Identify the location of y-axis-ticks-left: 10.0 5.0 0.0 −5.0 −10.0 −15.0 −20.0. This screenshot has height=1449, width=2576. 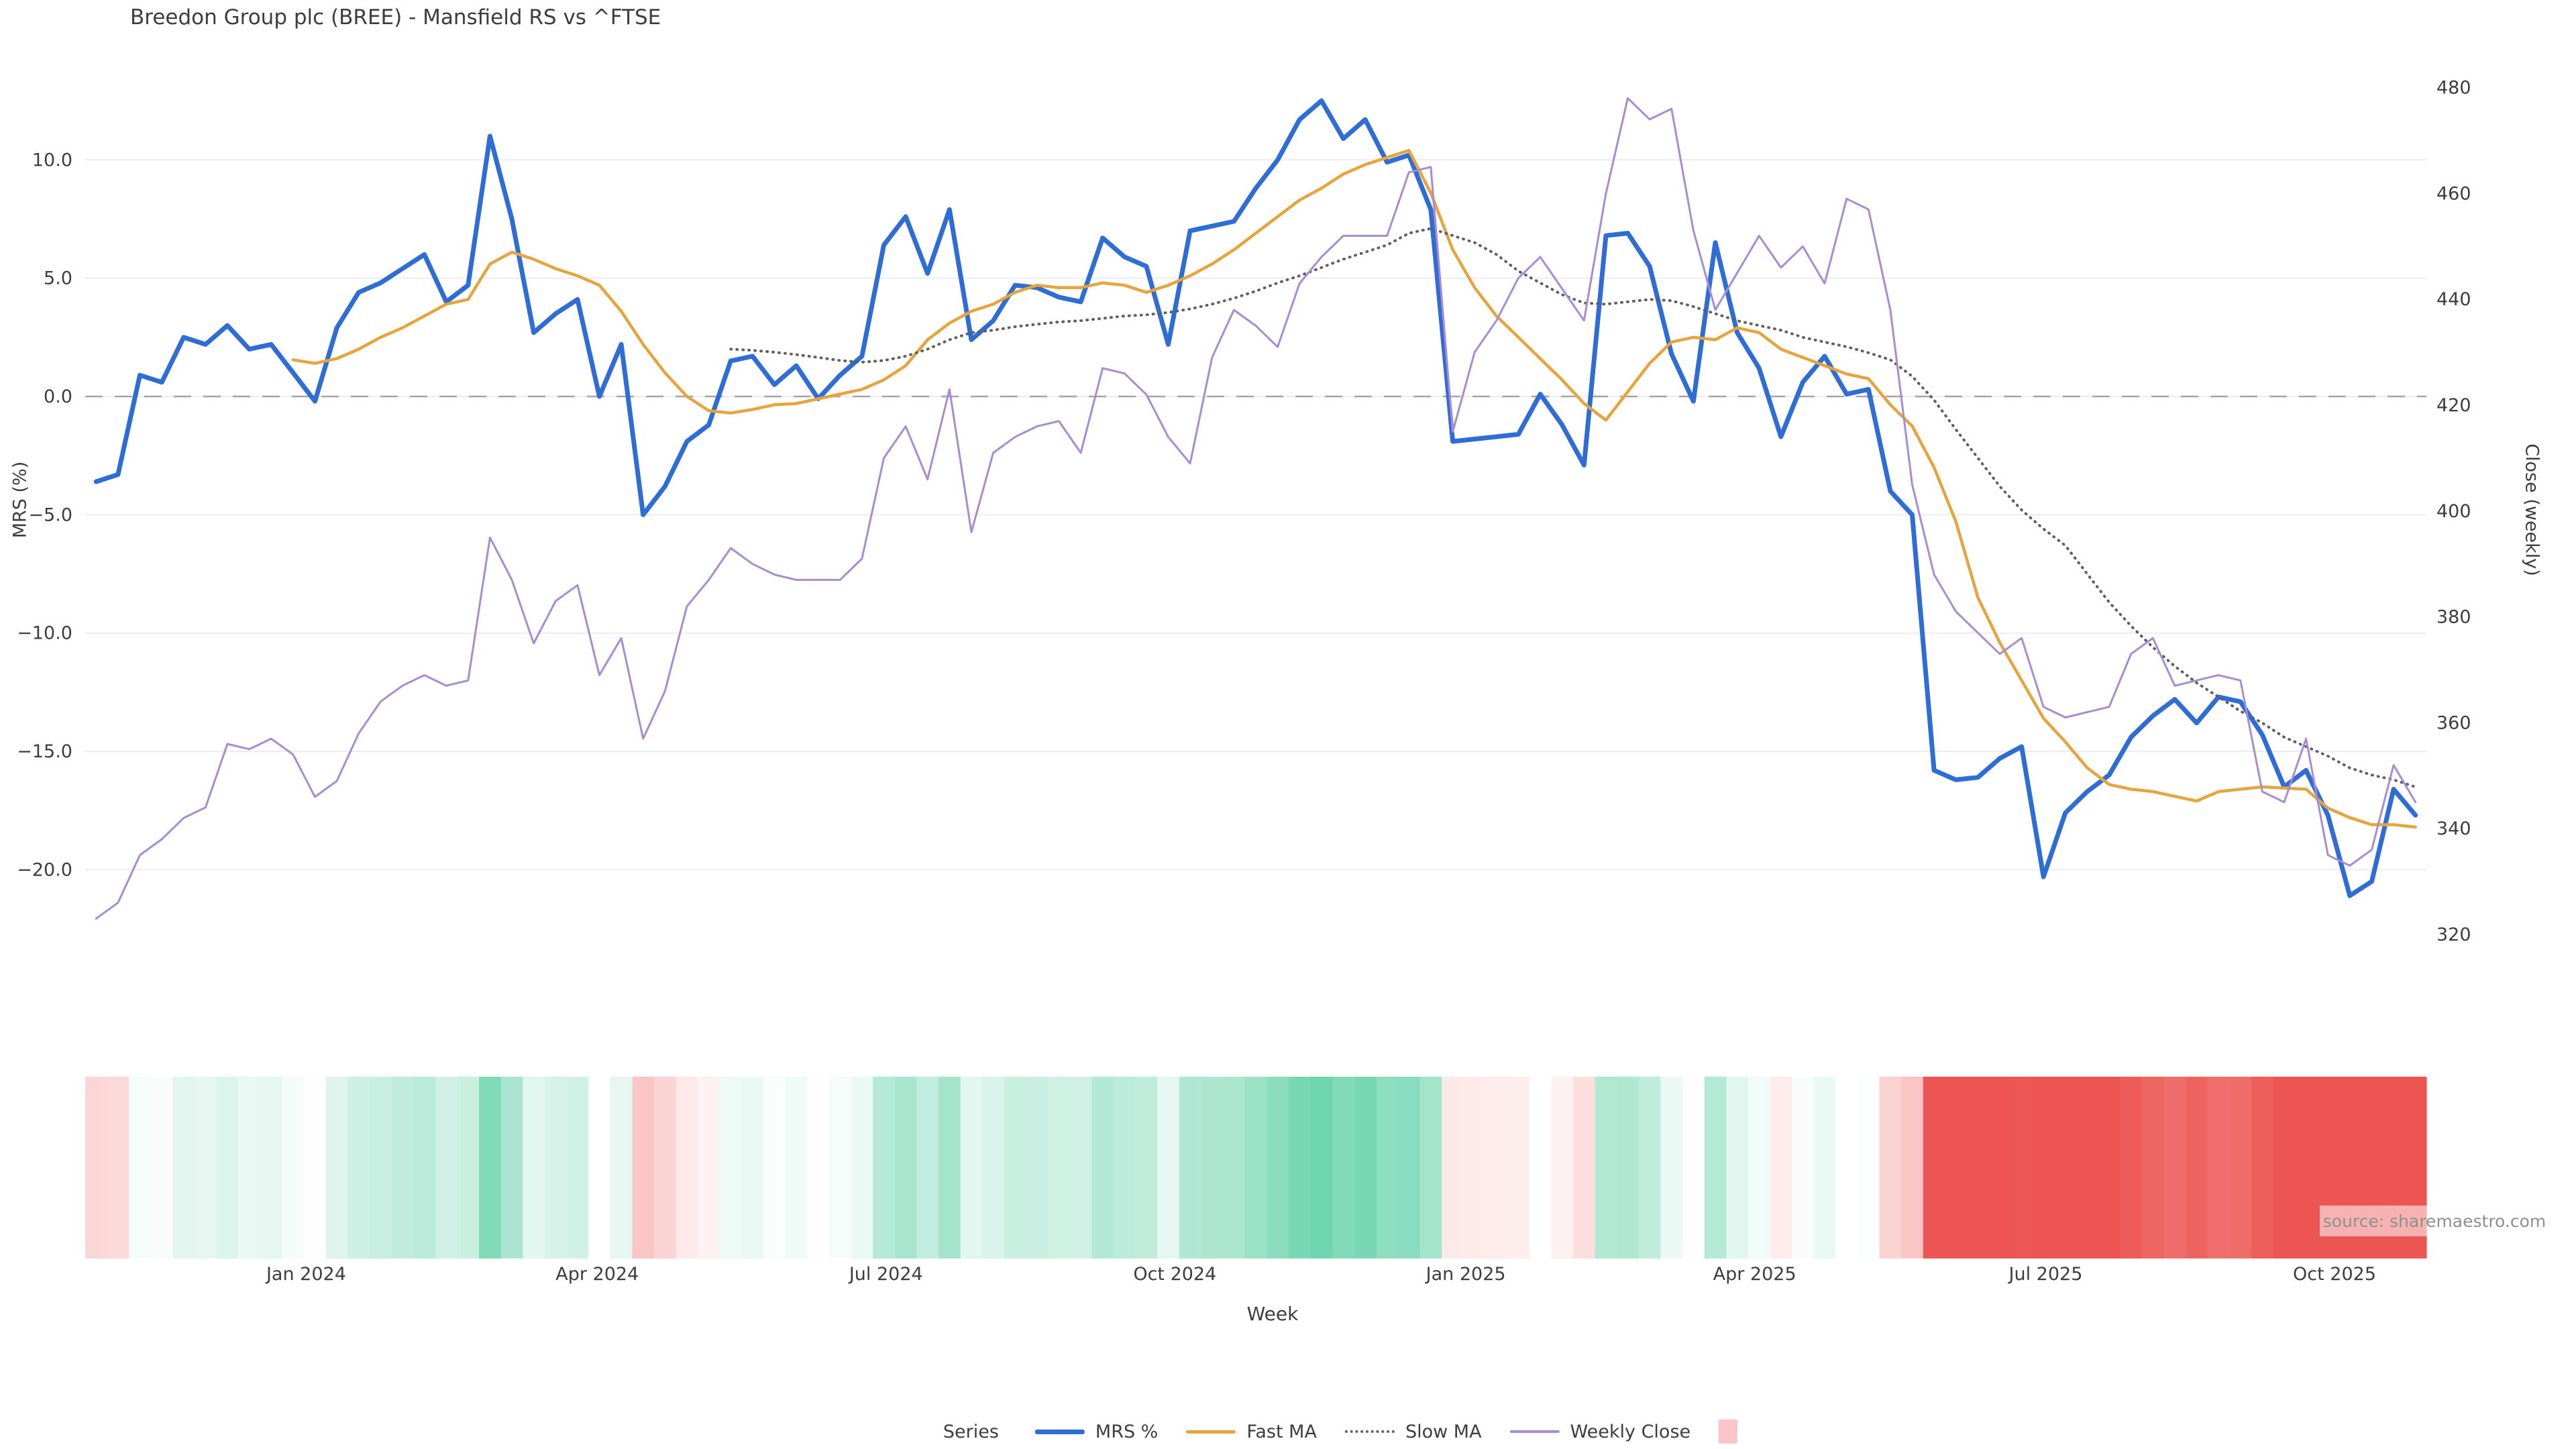
(44, 515).